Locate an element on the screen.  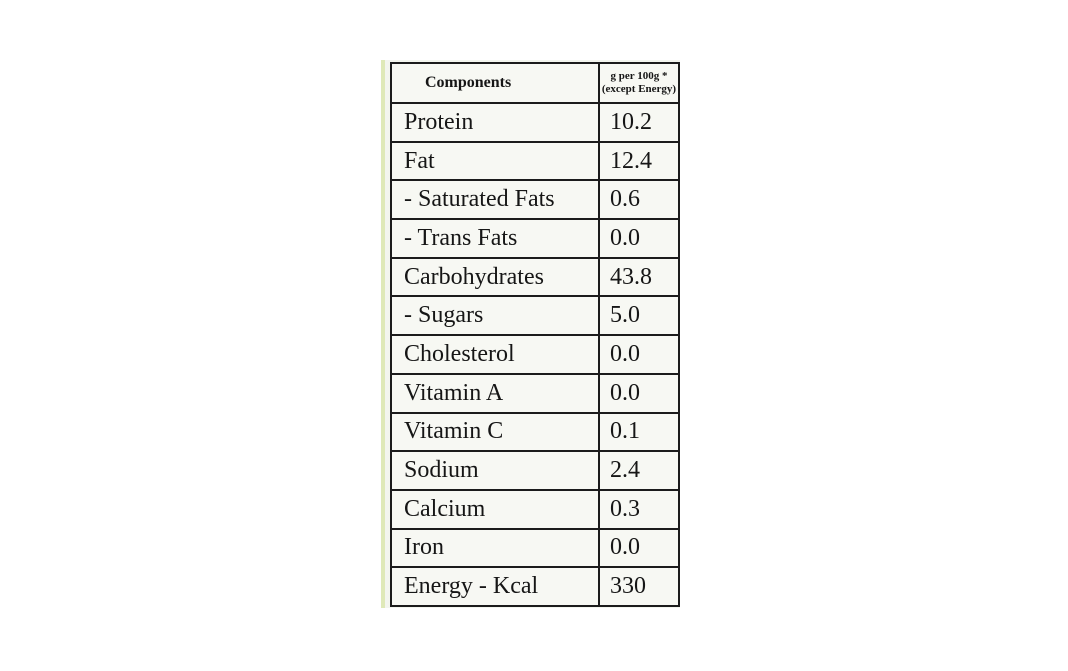
table-row: - Sugars 5.0 is located at coordinates (535, 316).